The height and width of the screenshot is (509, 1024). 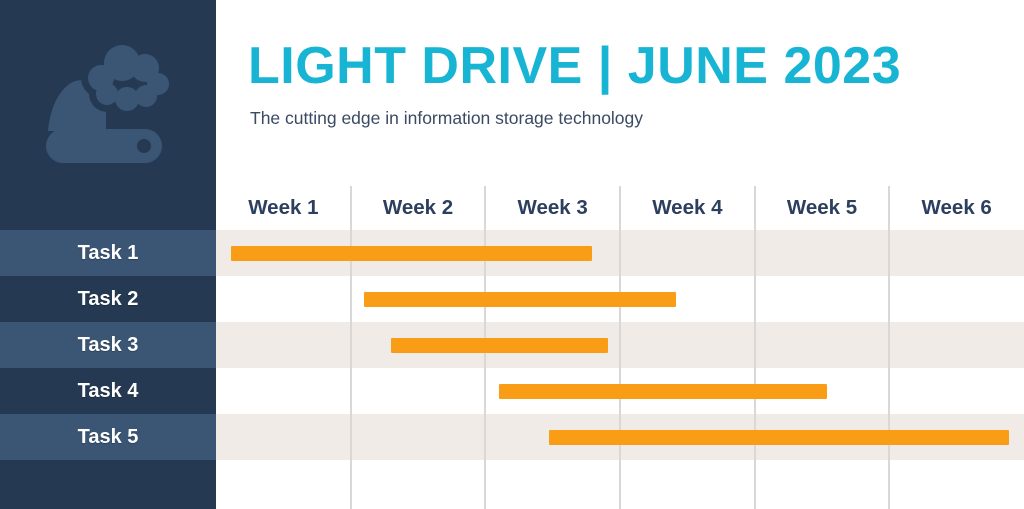 I want to click on task5-bar, so click(x=779, y=437).